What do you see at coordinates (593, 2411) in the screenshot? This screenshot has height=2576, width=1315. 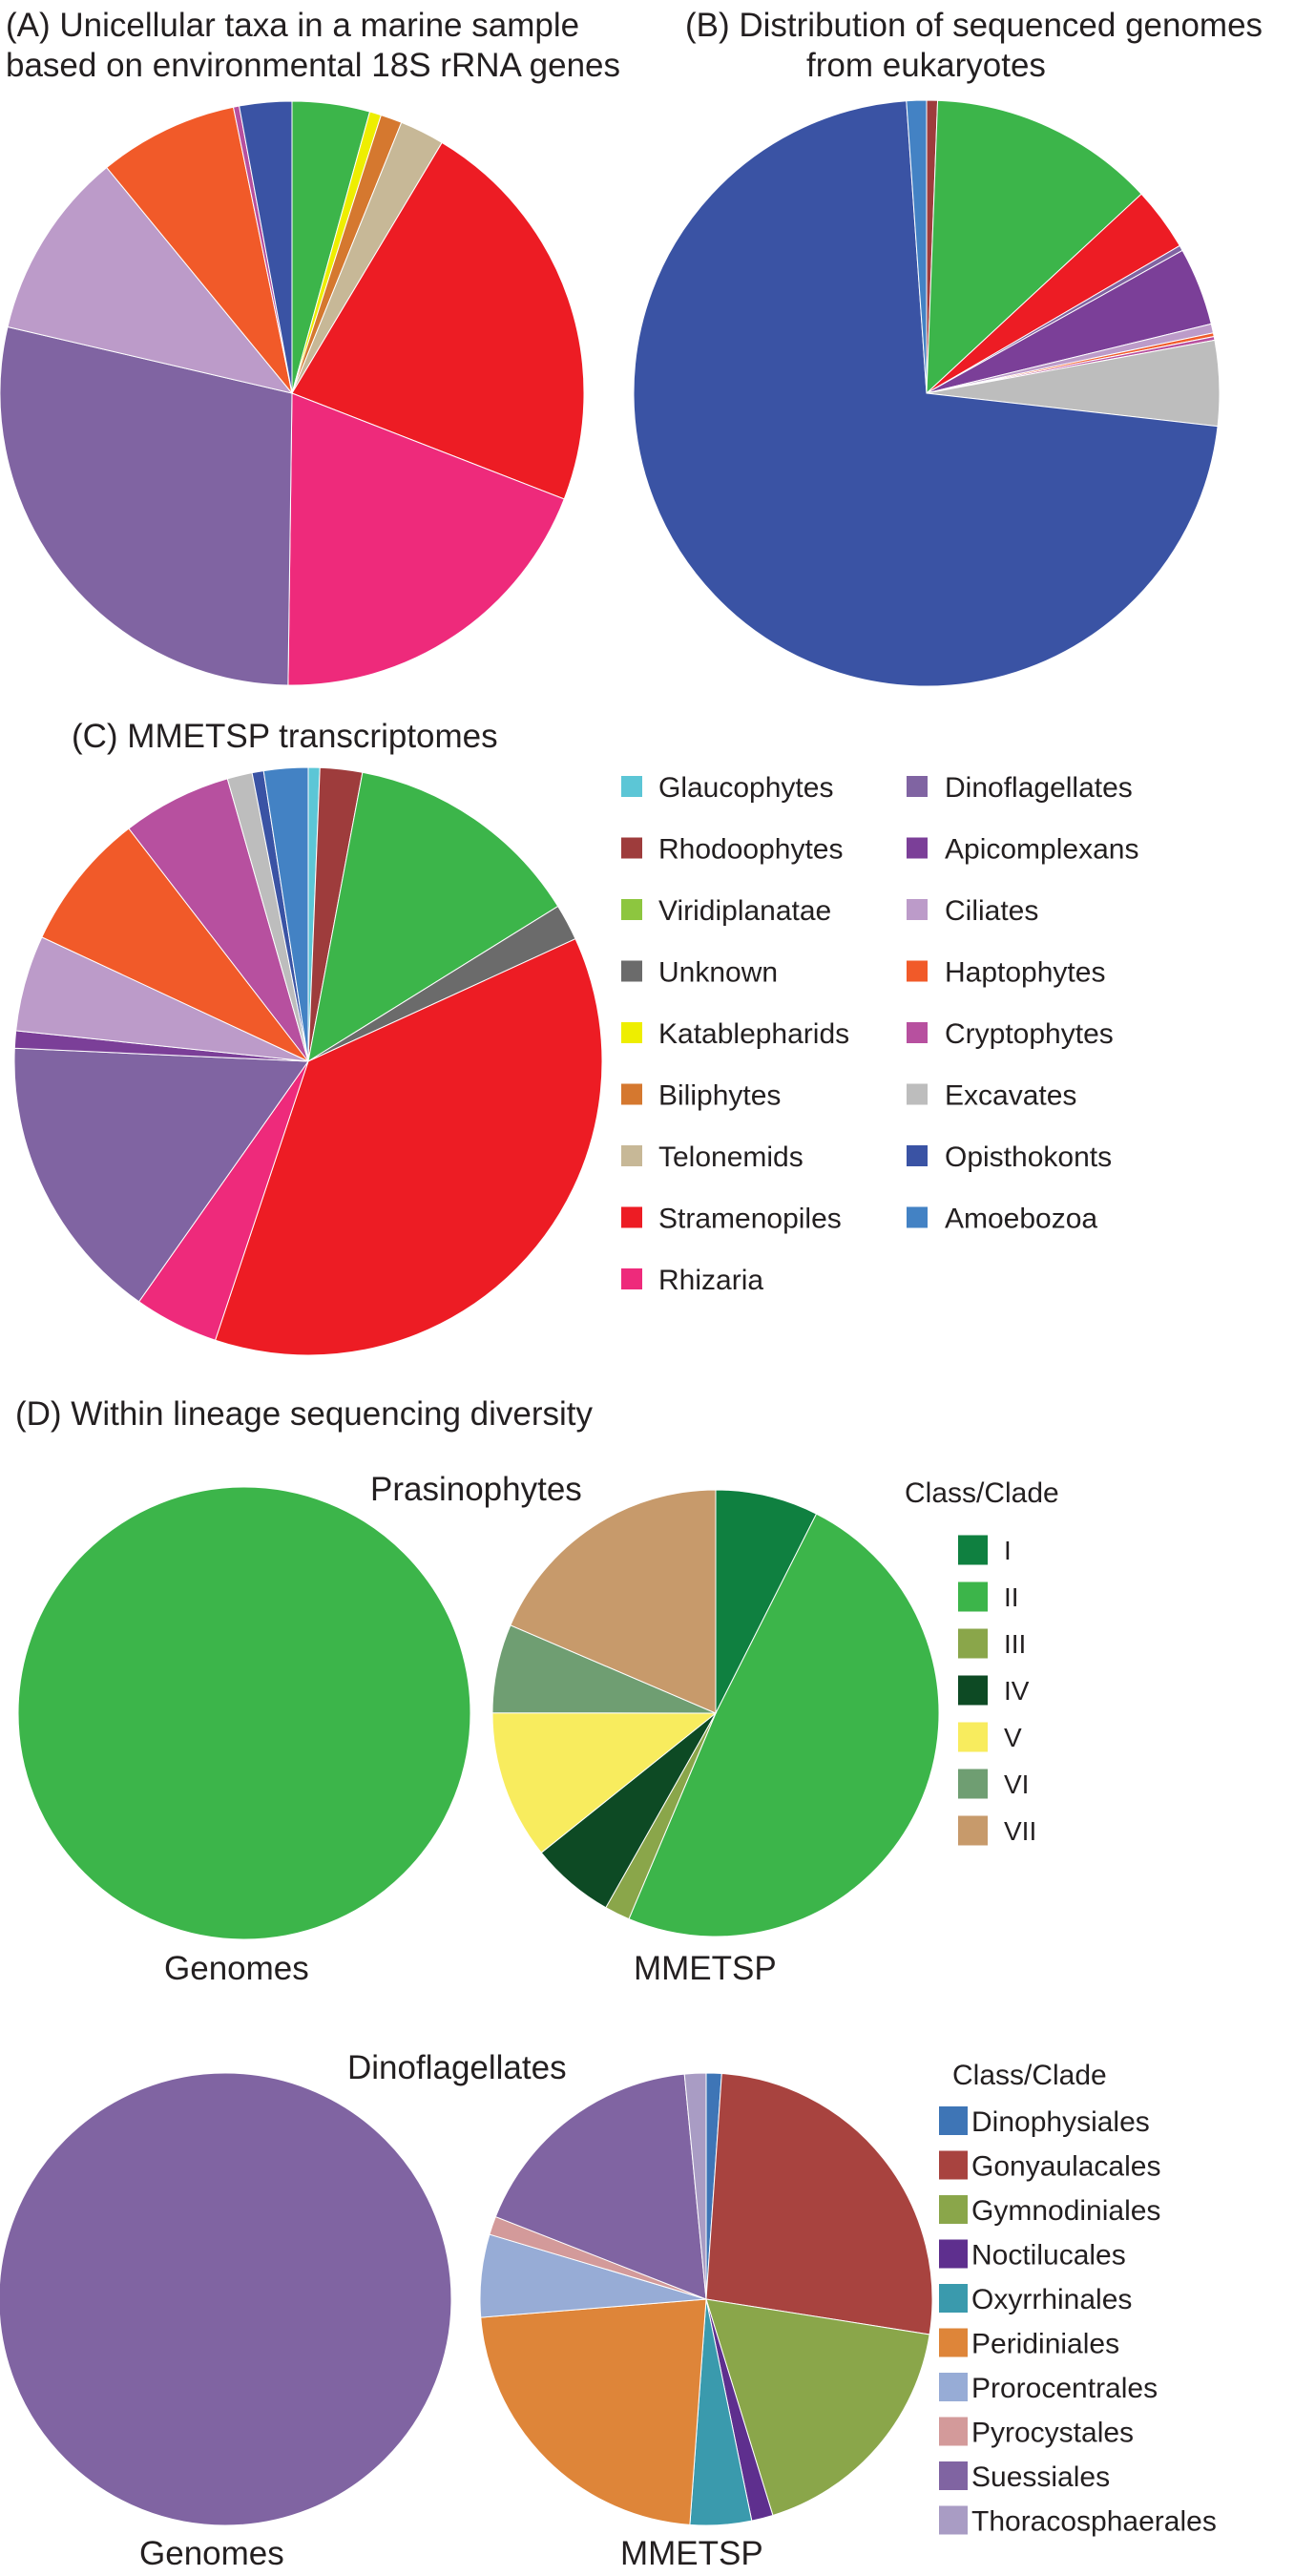 I see `pie-slice-peridiniales` at bounding box center [593, 2411].